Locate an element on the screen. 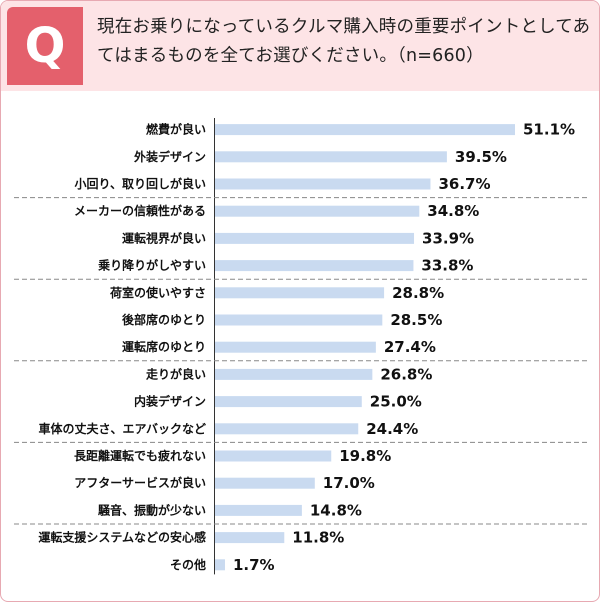 The image size is (600, 602). category-label: 内装デザイン is located at coordinates (170, 401).